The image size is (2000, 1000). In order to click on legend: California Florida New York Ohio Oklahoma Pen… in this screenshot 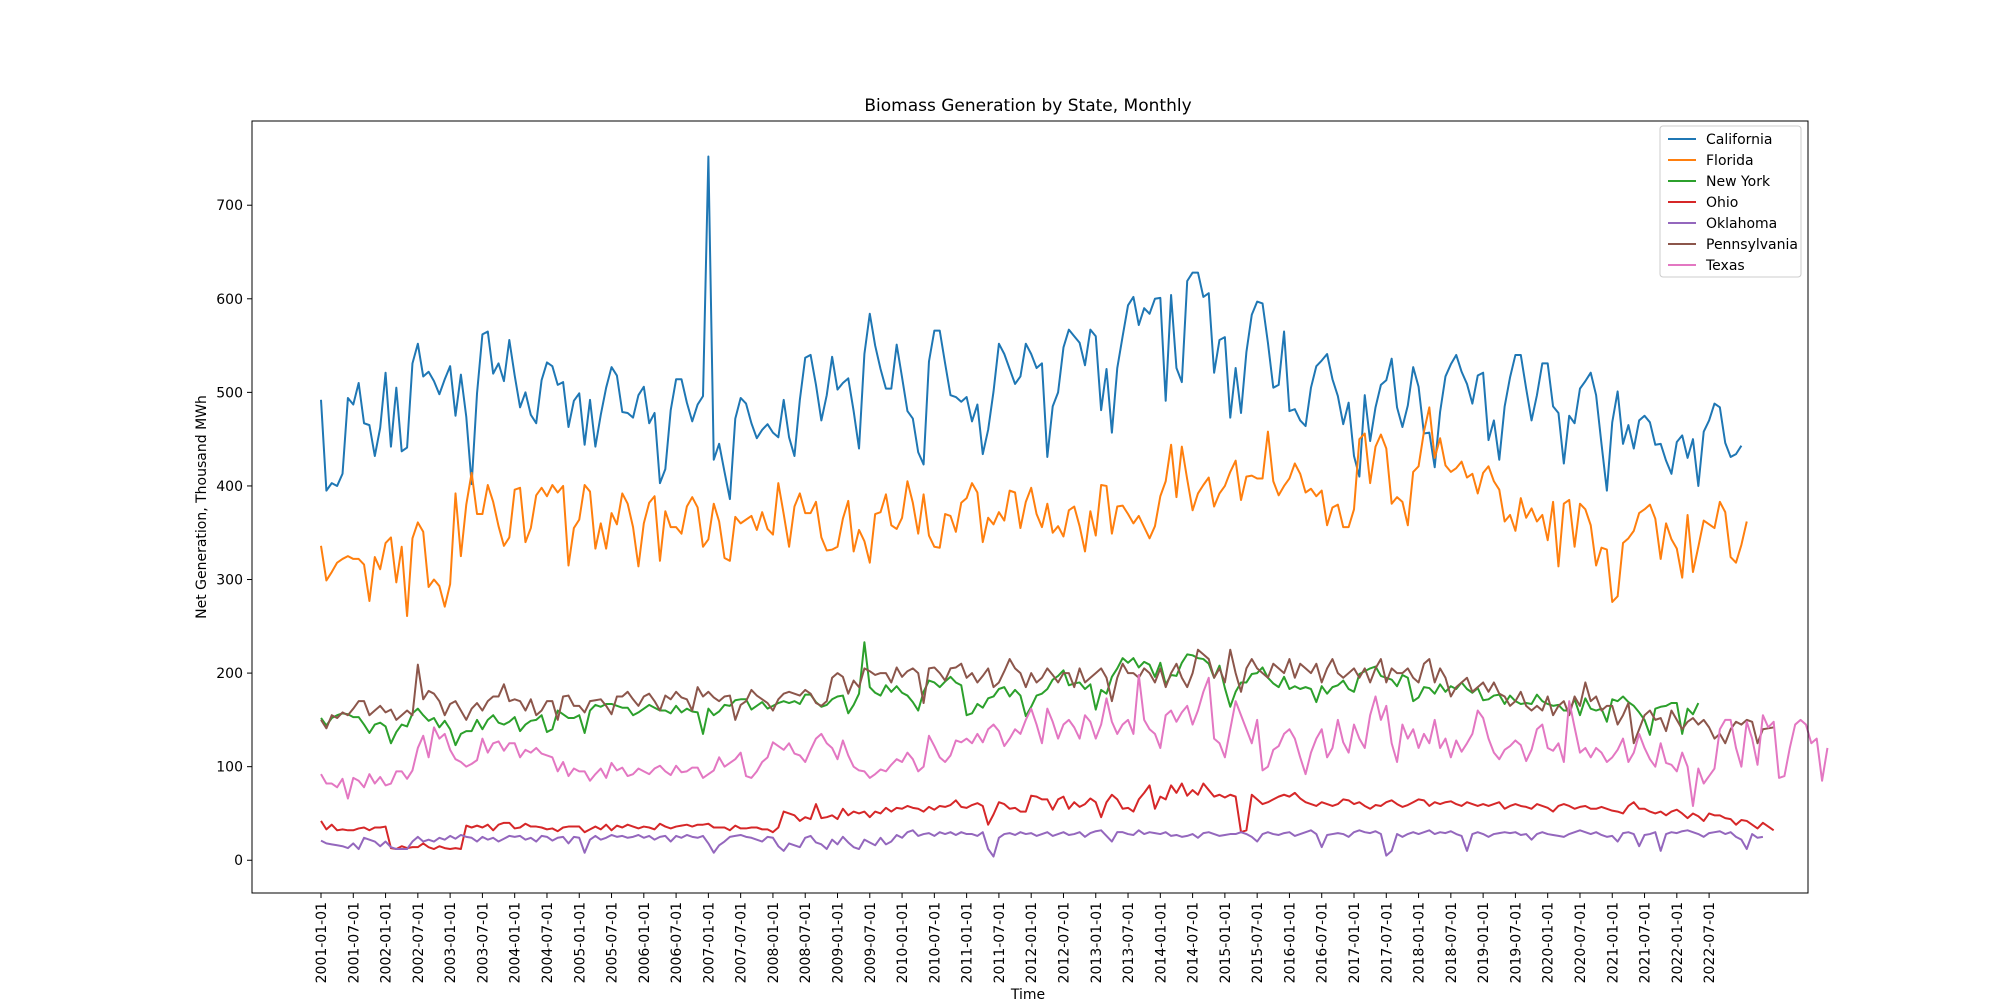, I will do `click(1730, 201)`.